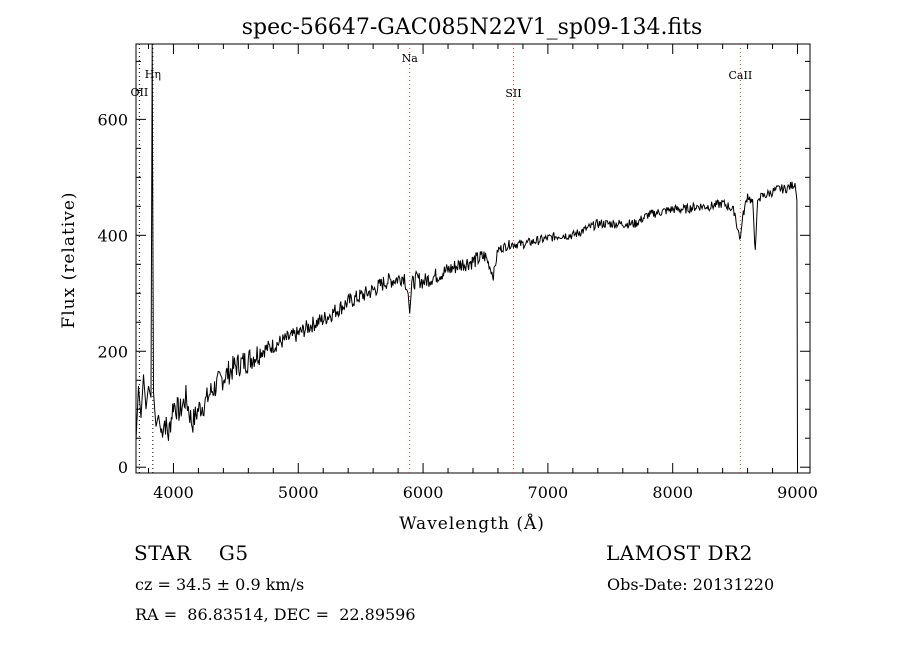 The image size is (900, 650). What do you see at coordinates (220, 584) in the screenshot?
I see `cz-label: cz = 34.5 ± 0.9 km/s` at bounding box center [220, 584].